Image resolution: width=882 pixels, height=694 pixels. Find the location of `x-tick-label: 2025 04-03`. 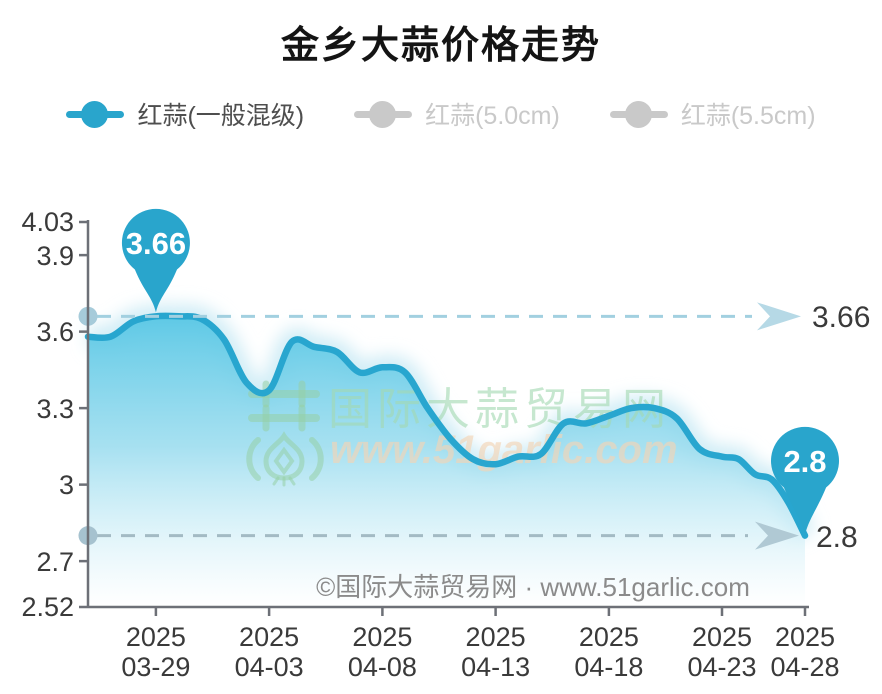

x-tick-label: 2025 04-03 is located at coordinates (269, 652).